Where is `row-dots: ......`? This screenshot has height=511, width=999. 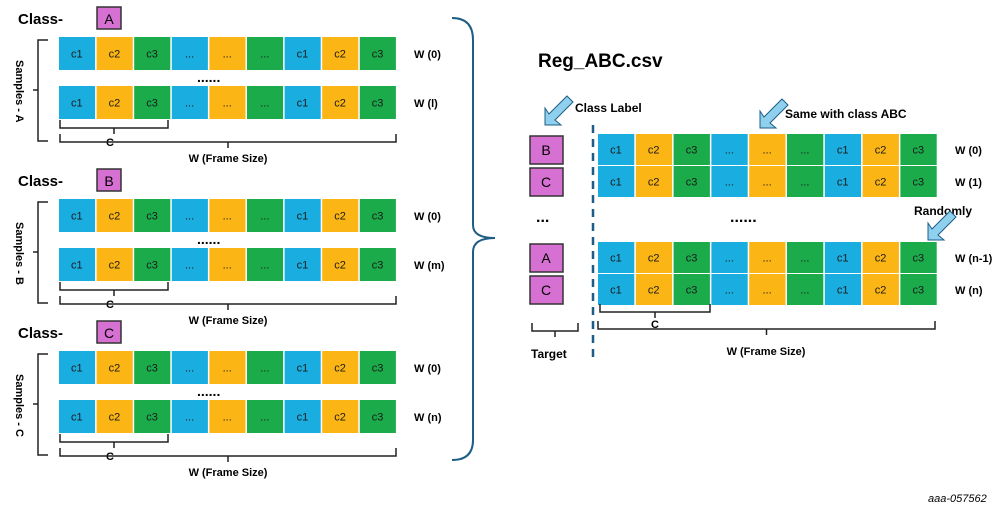
row-dots: ...... is located at coordinates (208, 77).